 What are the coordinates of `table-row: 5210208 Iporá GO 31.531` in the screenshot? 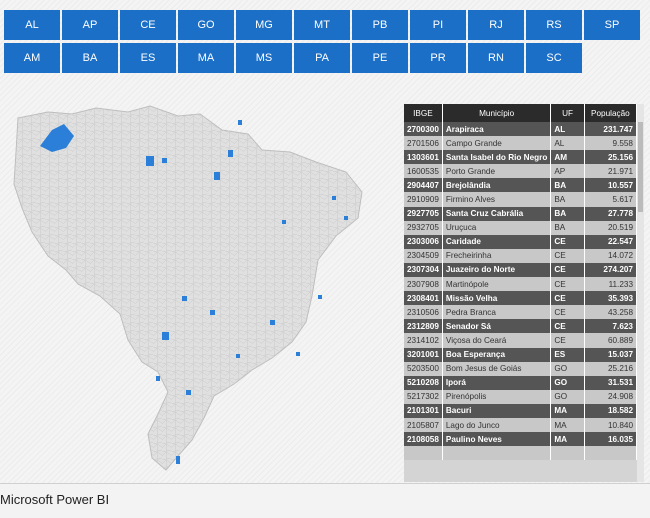 It's located at (521, 382).